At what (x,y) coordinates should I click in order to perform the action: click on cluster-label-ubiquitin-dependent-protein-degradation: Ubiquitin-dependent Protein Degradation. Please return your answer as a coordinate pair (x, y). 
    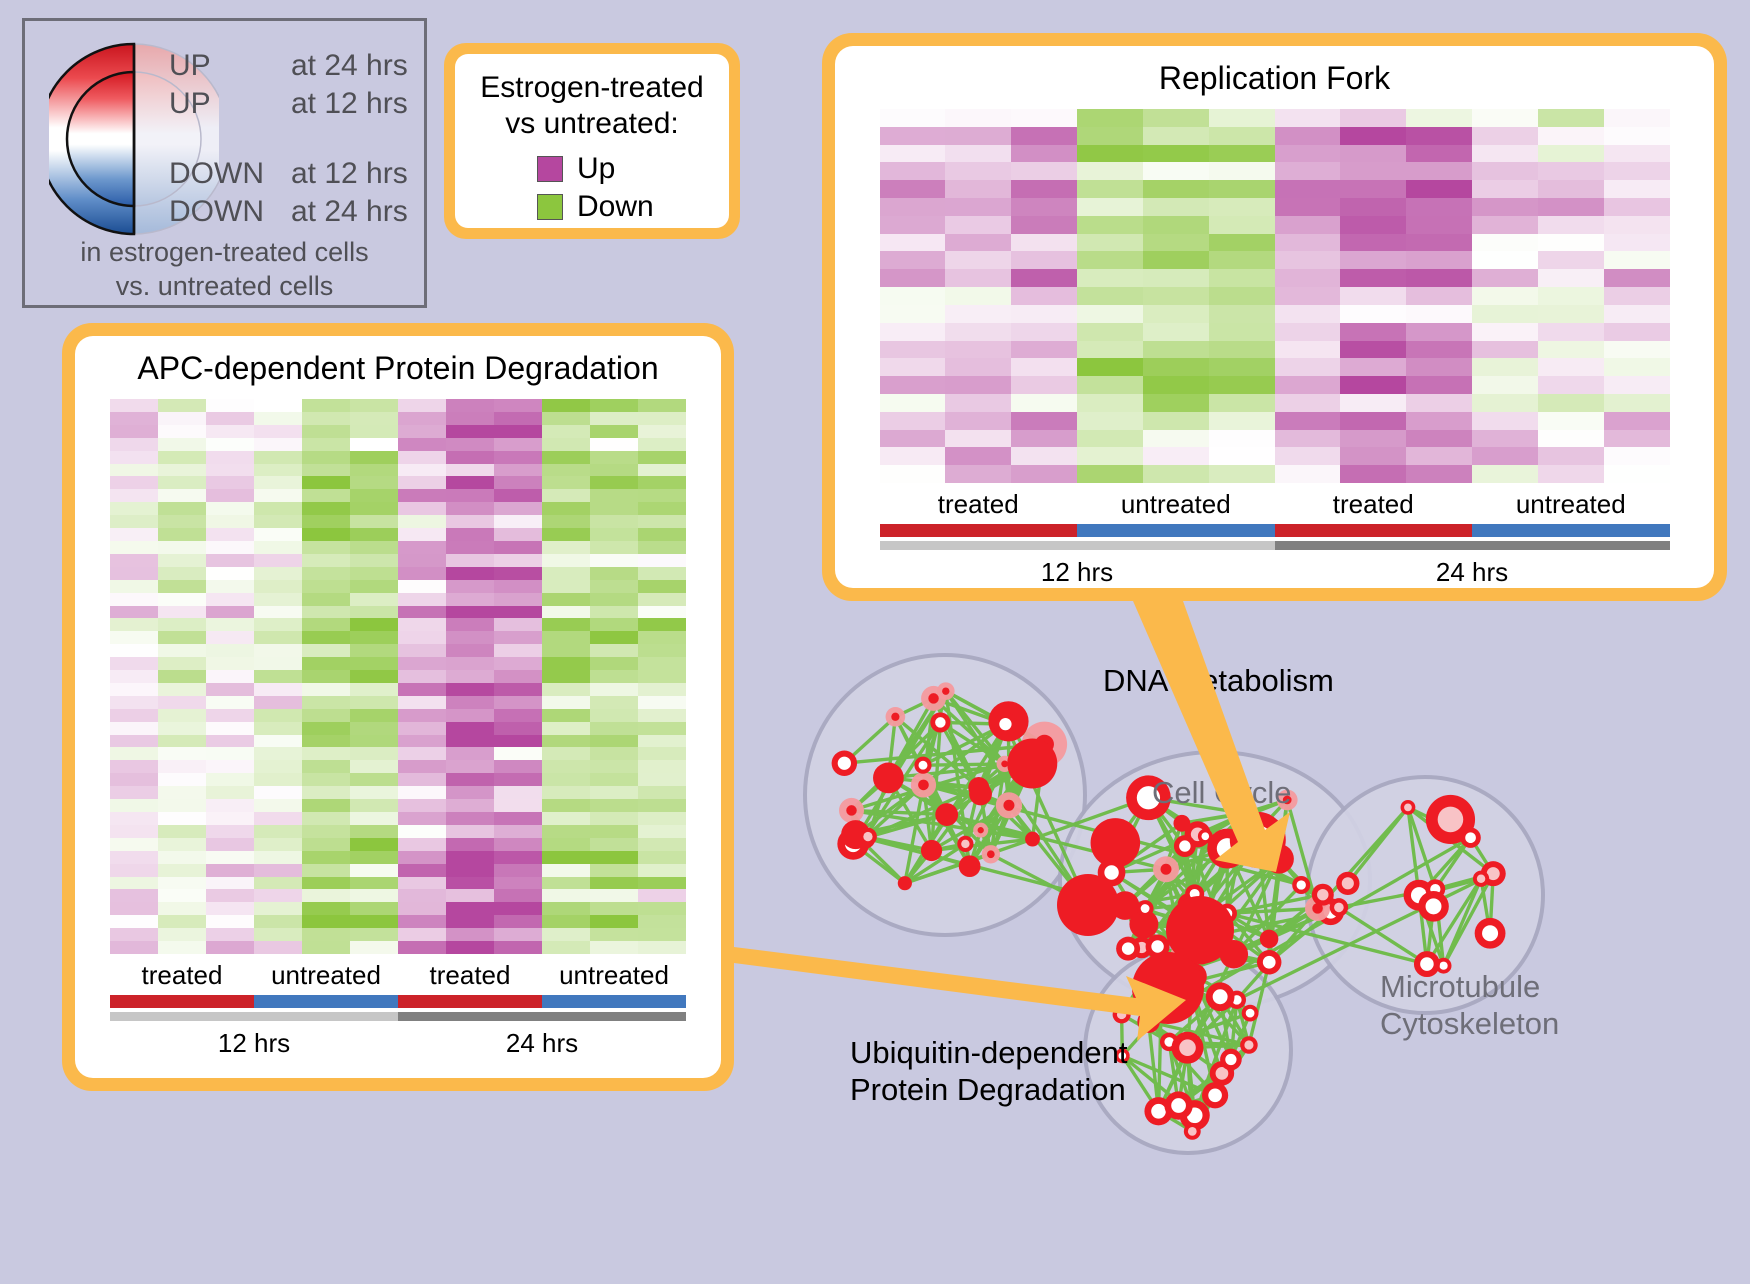
    Looking at the image, I should click on (989, 1071).